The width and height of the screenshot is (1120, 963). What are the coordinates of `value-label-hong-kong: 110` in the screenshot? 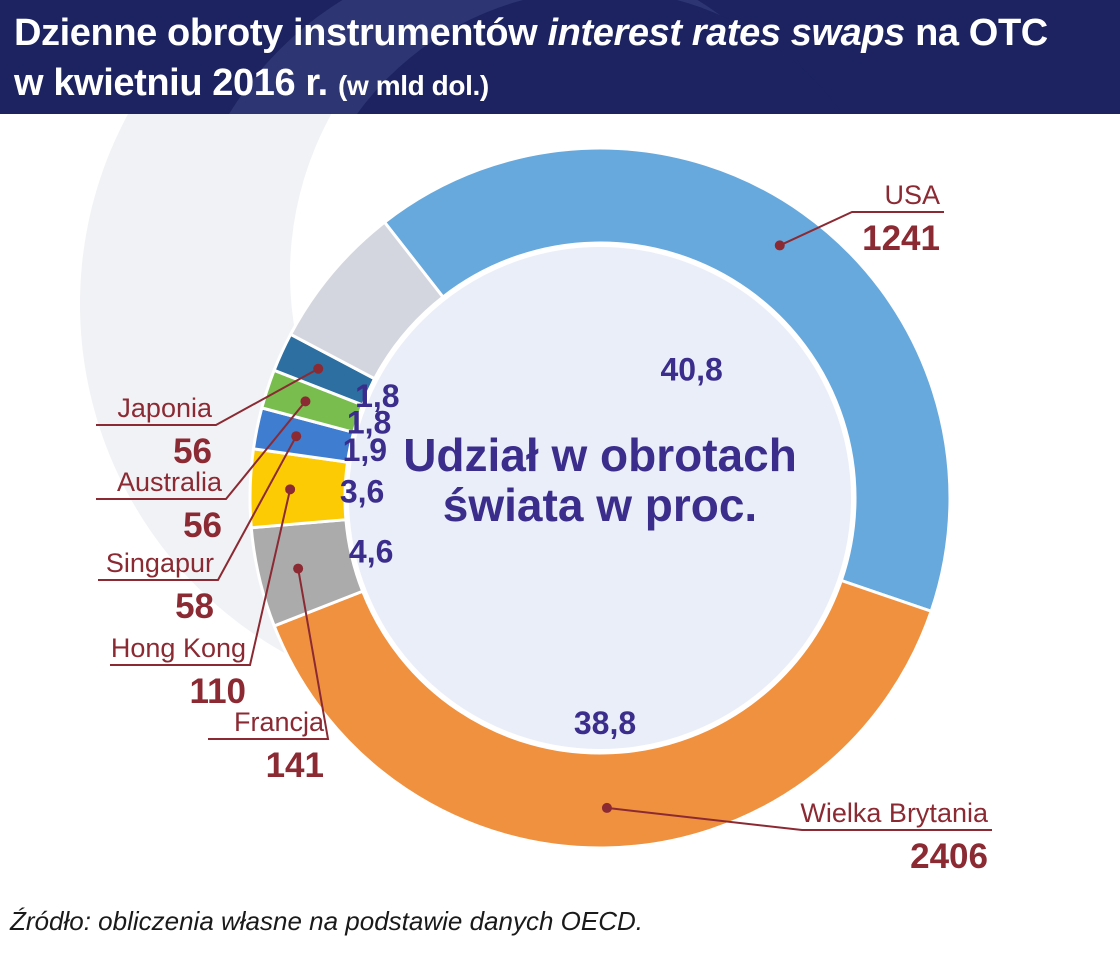 It's located at (218, 691).